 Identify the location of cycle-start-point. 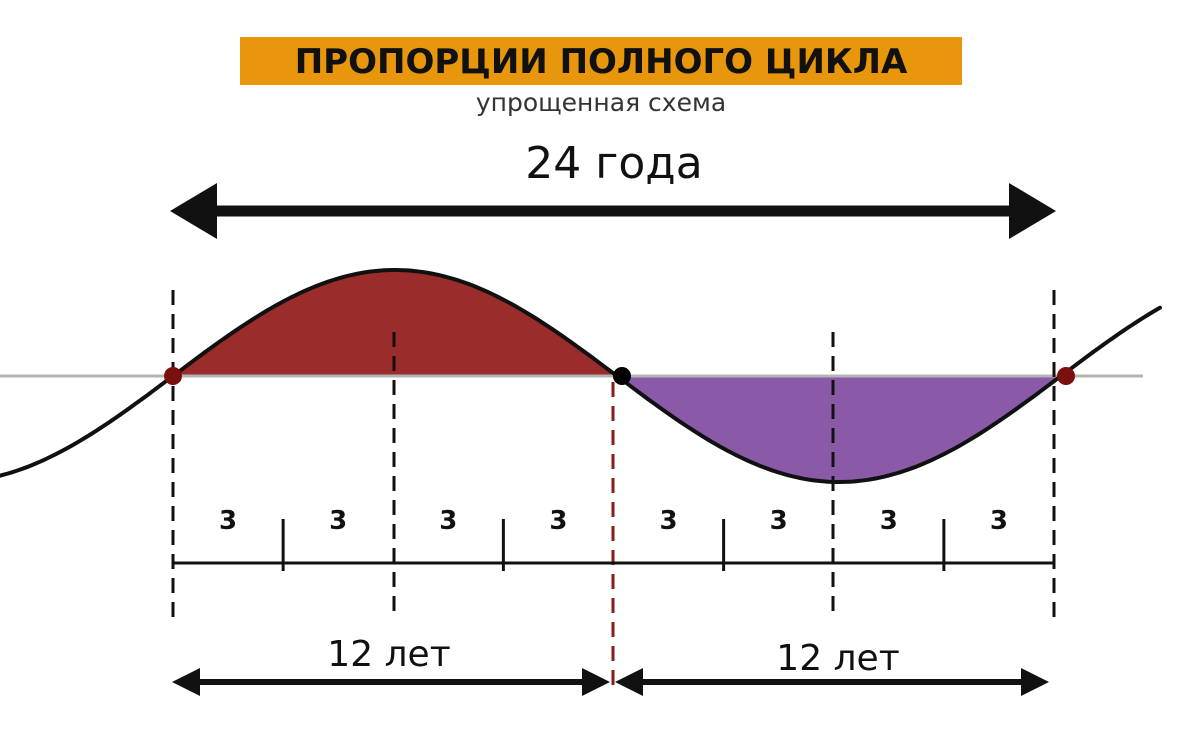
(173, 376).